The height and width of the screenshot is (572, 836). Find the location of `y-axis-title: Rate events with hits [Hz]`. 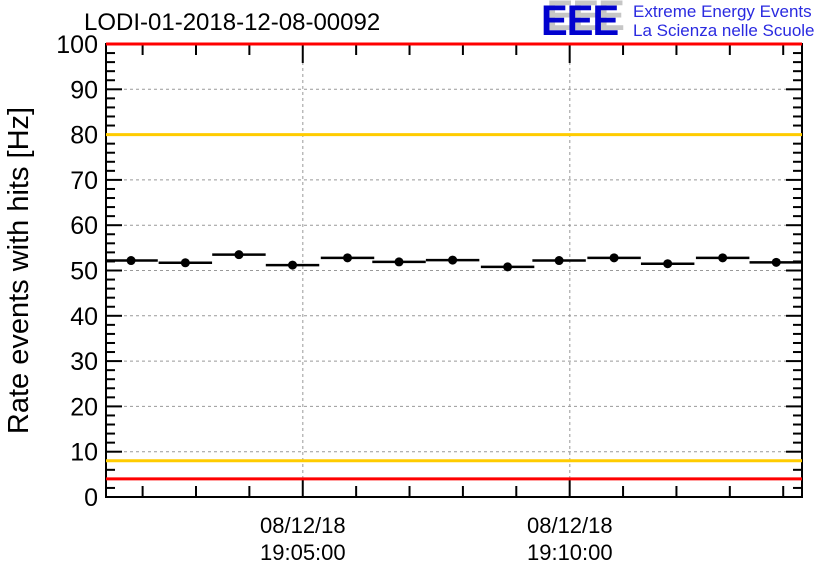

y-axis-title: Rate events with hits [Hz] is located at coordinates (19, 270).